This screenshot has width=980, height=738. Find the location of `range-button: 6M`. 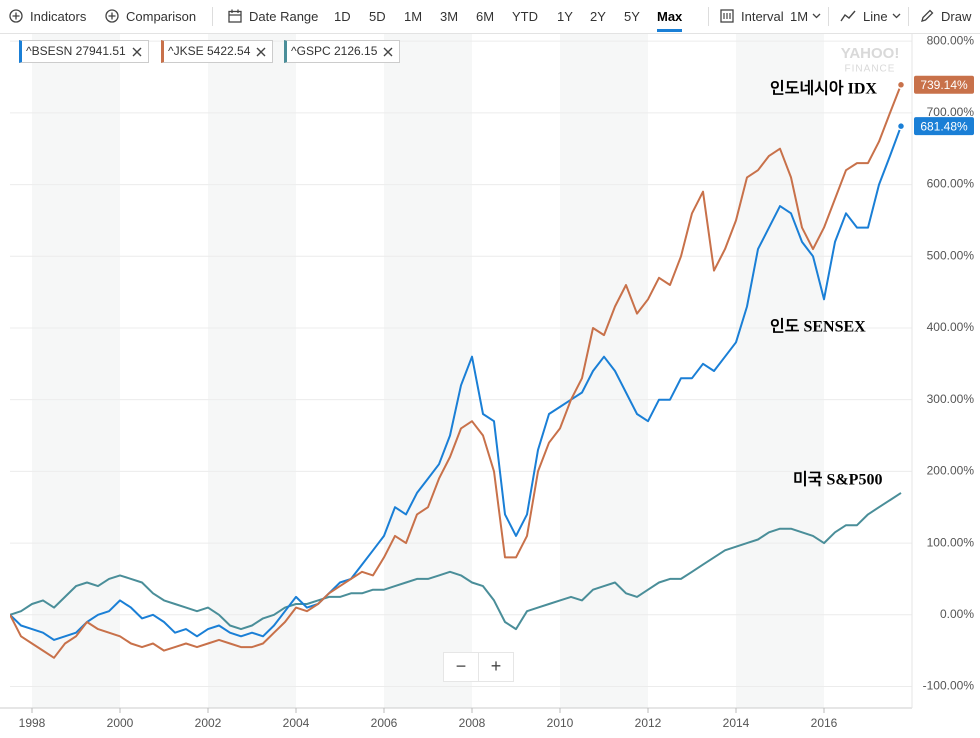

range-button: 6M is located at coordinates (485, 16).